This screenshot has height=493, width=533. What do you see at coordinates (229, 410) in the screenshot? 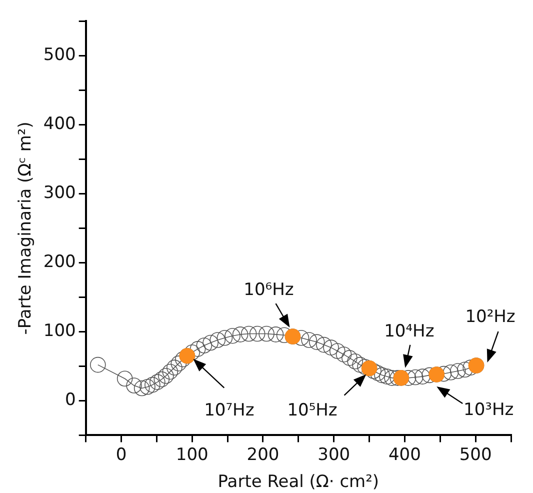
I see `annotation: 10⁷Hz` at bounding box center [229, 410].